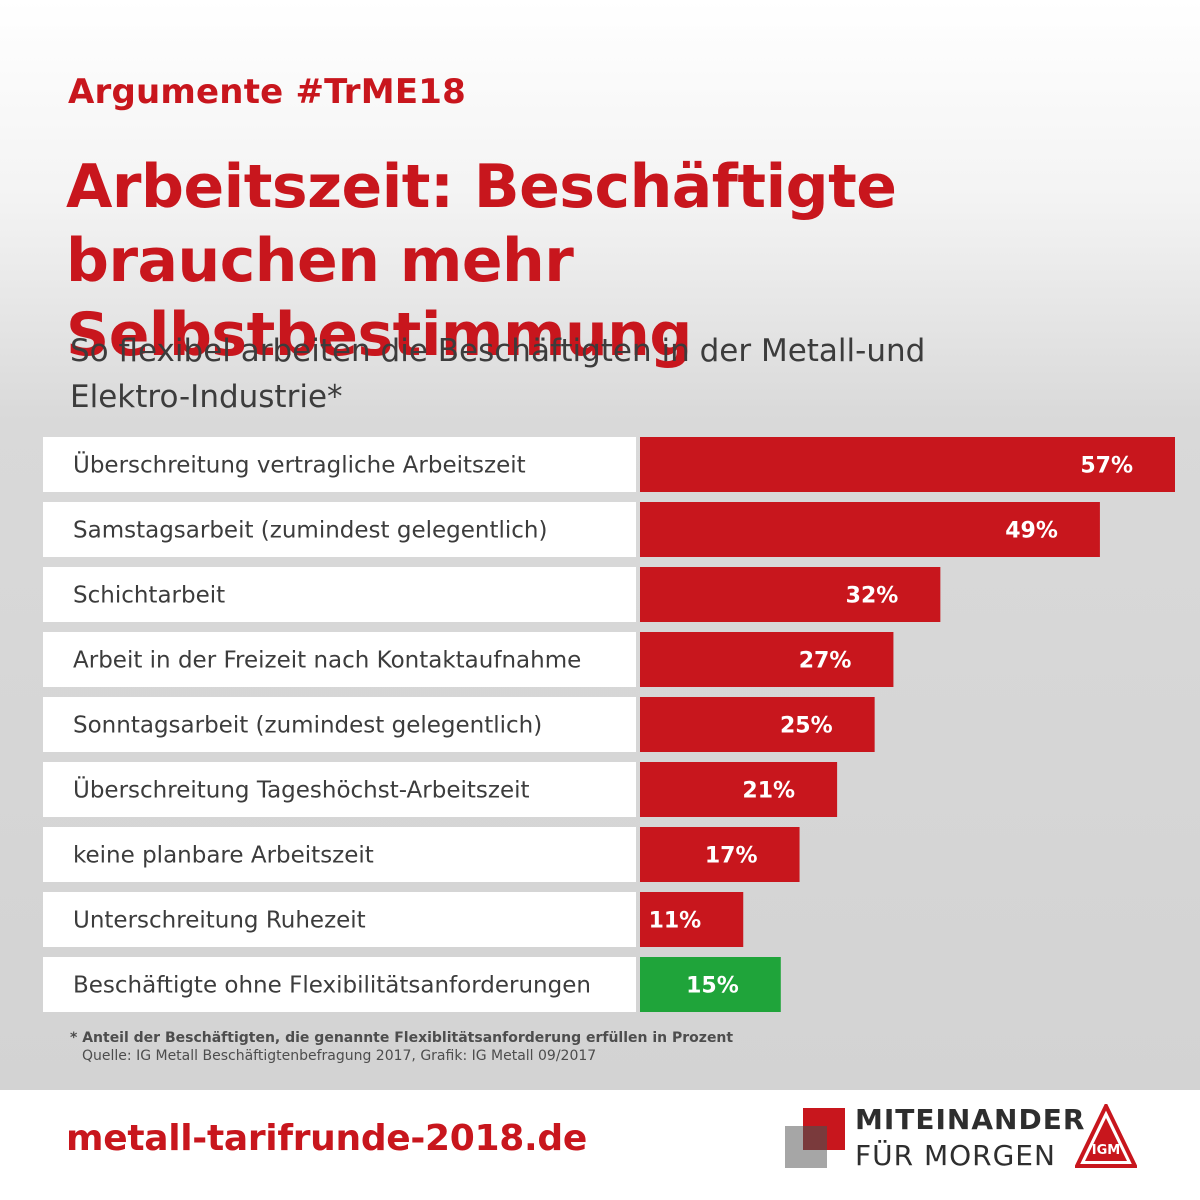 The height and width of the screenshot is (1200, 1200). I want to click on value-label: 57%, so click(1106, 466).